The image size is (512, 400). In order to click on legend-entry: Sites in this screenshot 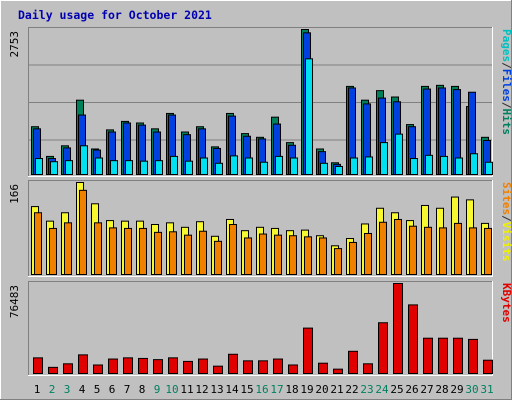, I will do `click(506, 198)`.